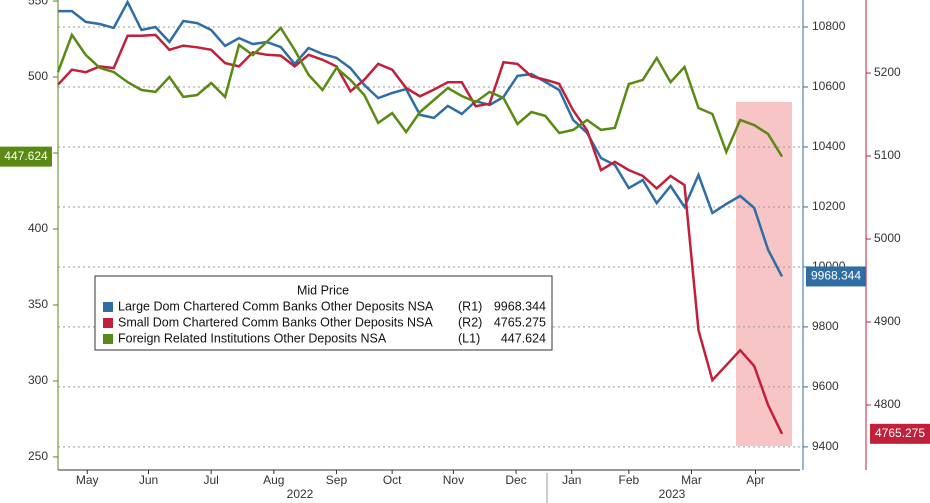 The image size is (930, 503). Describe the element at coordinates (523, 338) in the screenshot. I see `legend-value: 447.624` at that location.